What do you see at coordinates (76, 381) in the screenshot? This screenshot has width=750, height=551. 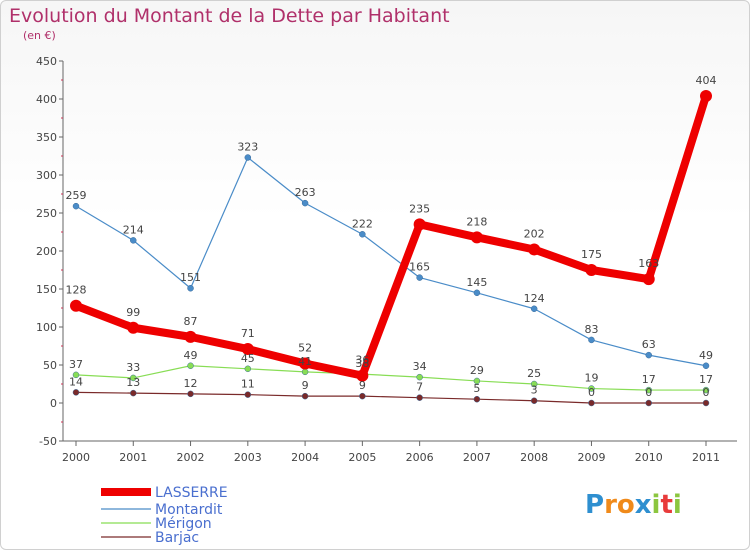 I see `data-label: 14` at bounding box center [76, 381].